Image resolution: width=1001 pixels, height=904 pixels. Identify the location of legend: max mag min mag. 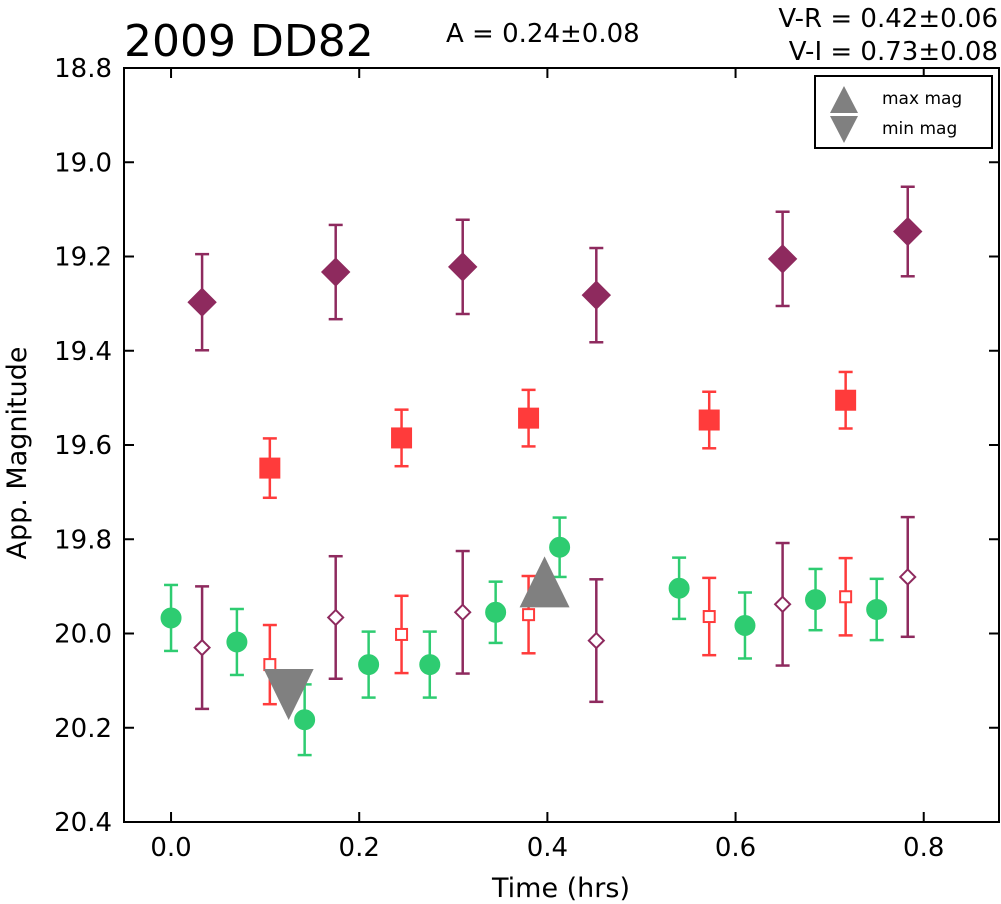
(903, 112).